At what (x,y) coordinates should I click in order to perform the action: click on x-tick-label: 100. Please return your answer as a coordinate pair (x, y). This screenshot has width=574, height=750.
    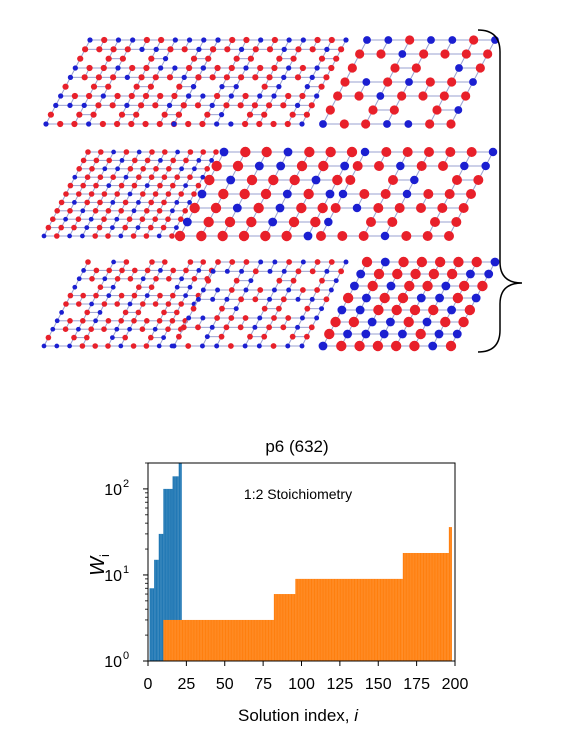
    Looking at the image, I should click on (301, 684).